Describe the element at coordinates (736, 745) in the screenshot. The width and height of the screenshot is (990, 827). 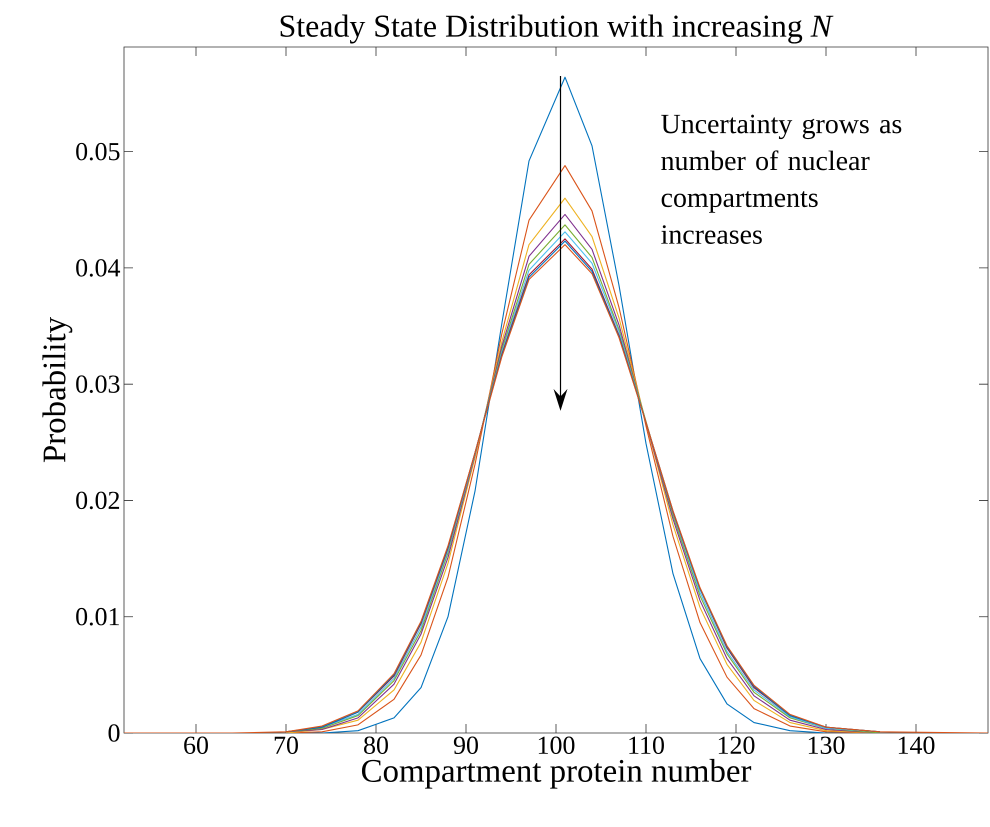
I see `x-tick-label: 120` at that location.